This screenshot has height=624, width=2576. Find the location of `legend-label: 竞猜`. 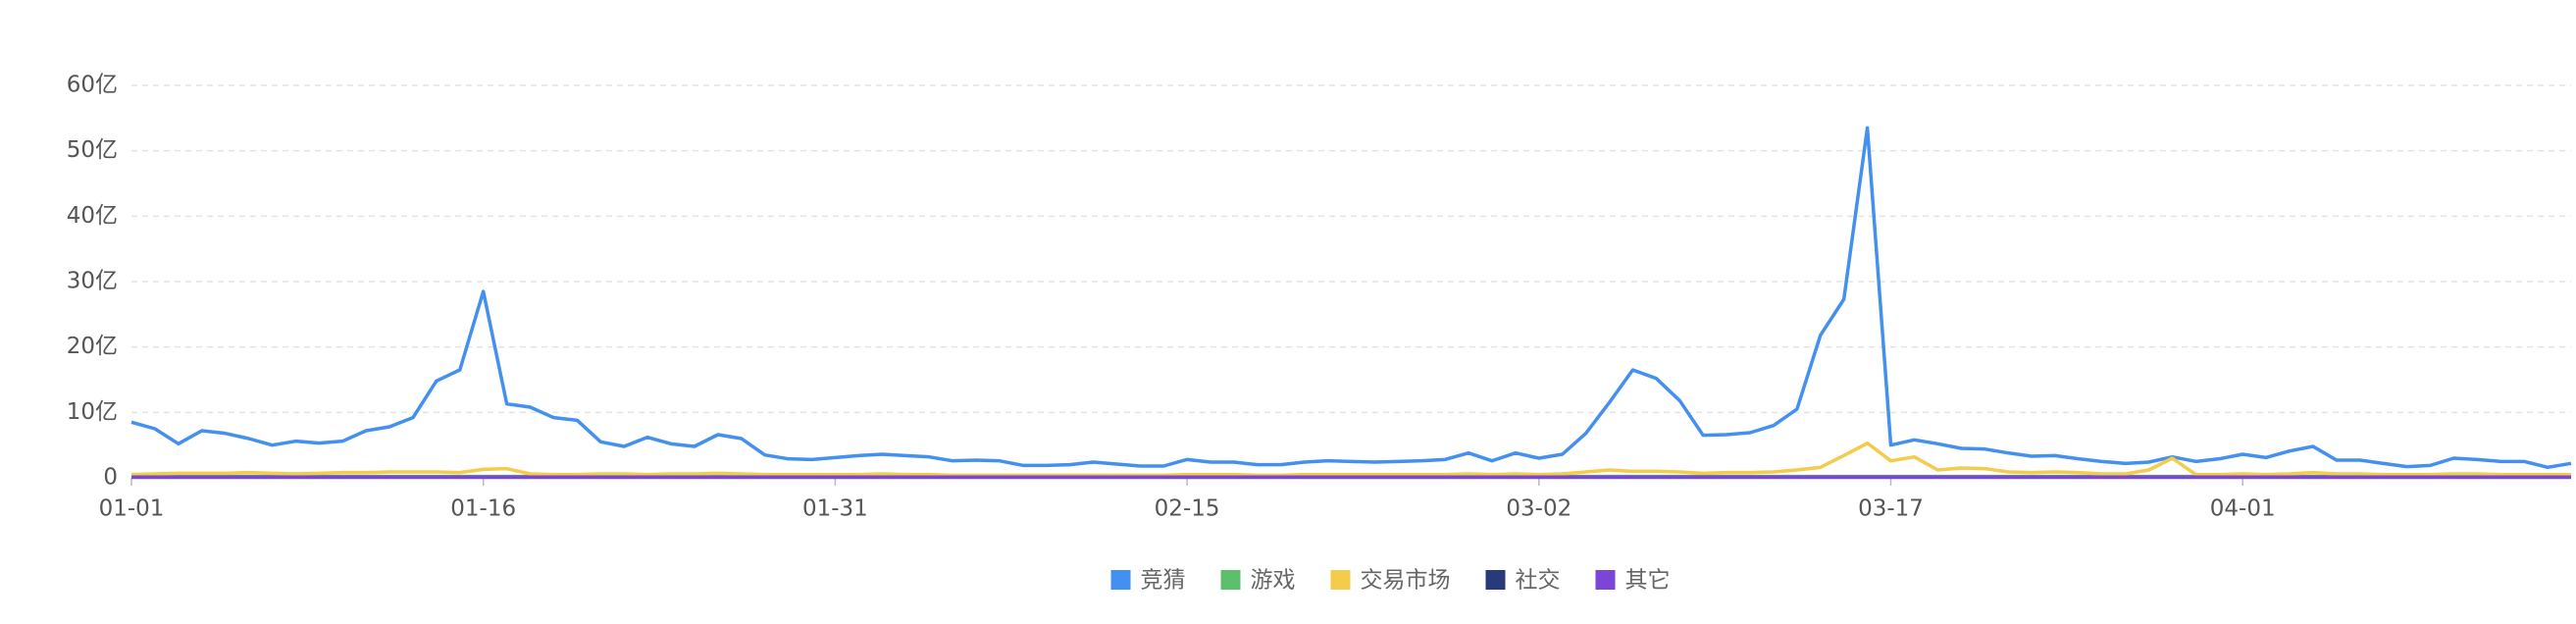

legend-label: 竞猜 is located at coordinates (1163, 581).